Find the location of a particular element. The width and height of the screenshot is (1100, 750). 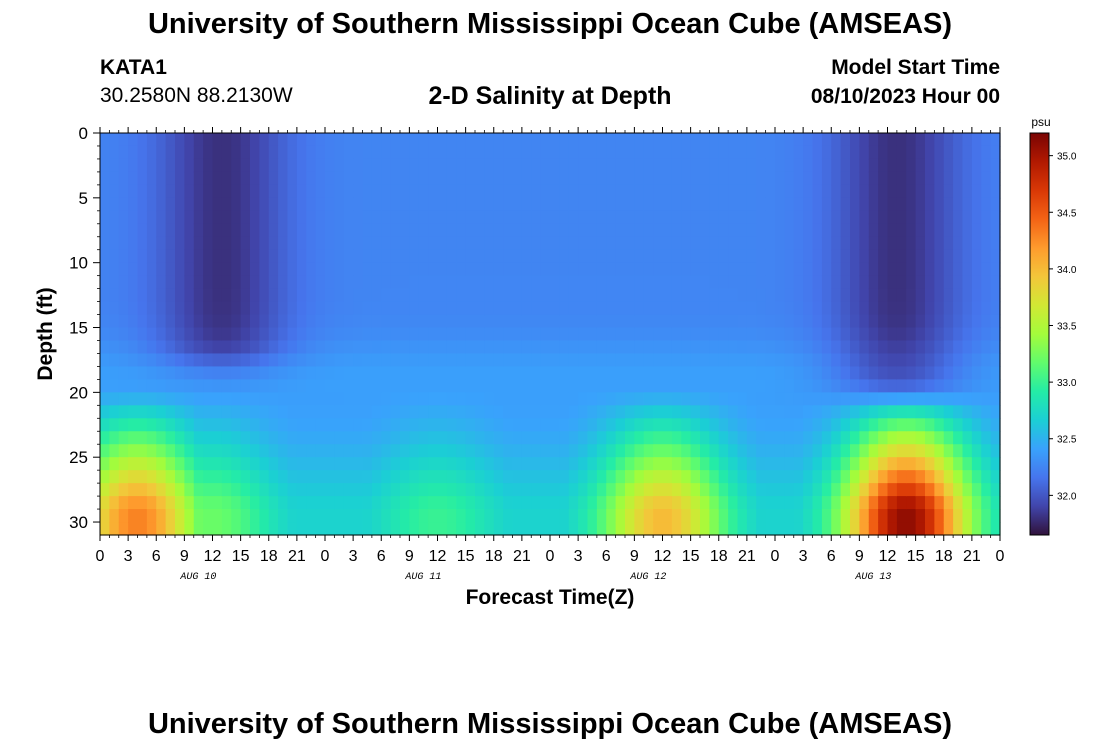

x-tick-label: 18 is located at coordinates (494, 556).